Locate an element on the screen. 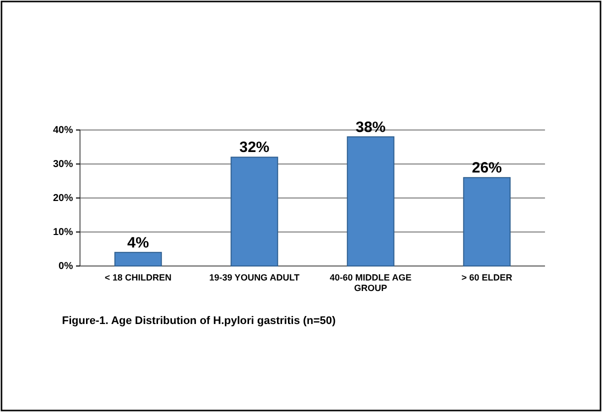  x-tick-label: < 18 CHILDREN is located at coordinates (138, 277).